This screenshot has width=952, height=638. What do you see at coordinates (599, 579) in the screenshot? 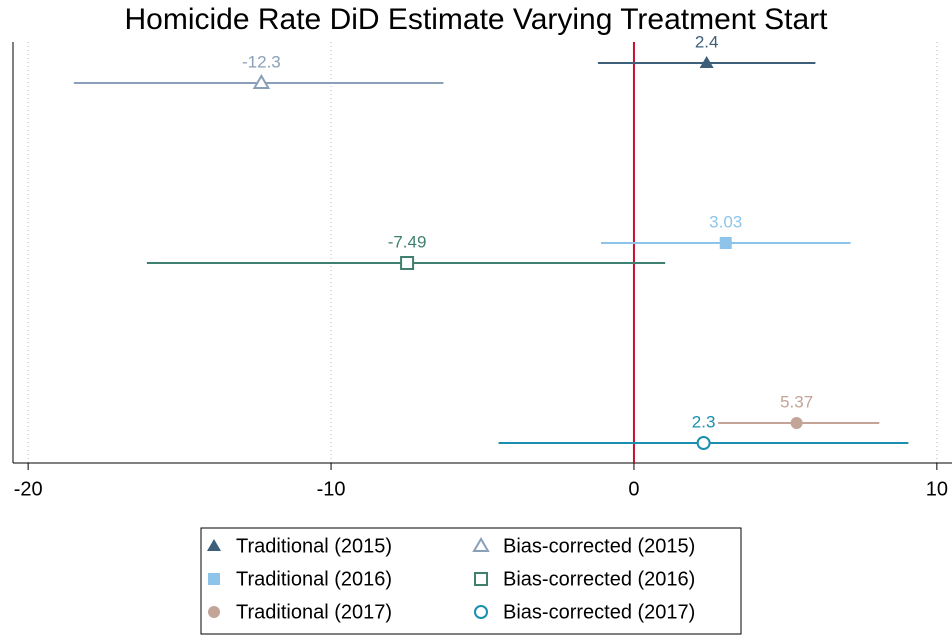
I see `legend-label: Bias-corrected (2016)` at bounding box center [599, 579].